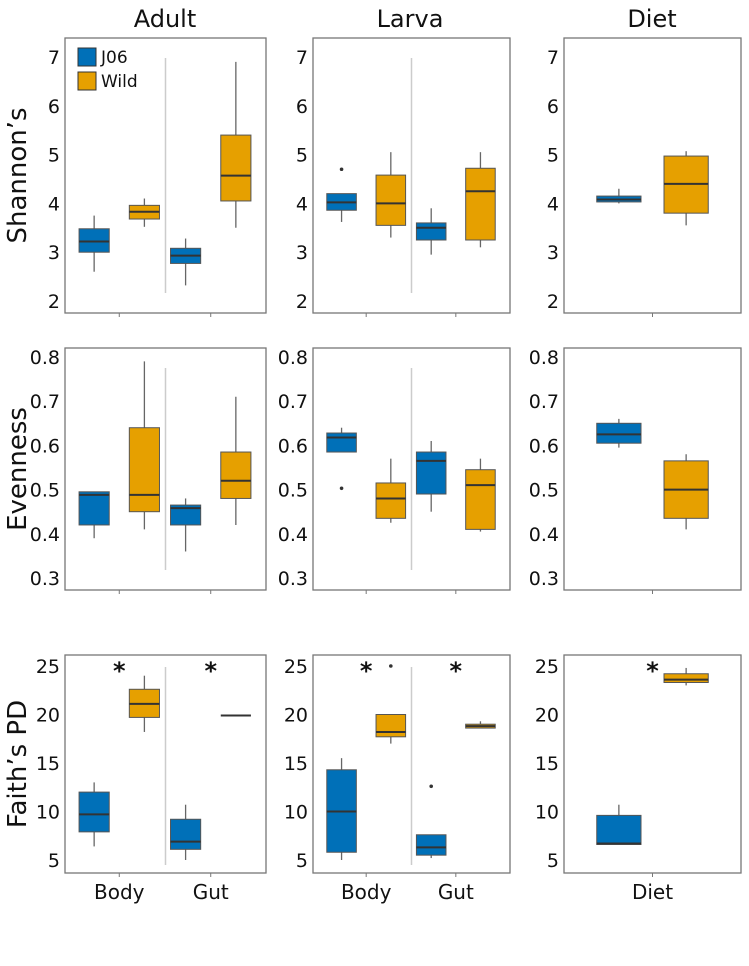 Image resolution: width=749 pixels, height=966 pixels. Describe the element at coordinates (431, 786) in the screenshot. I see `box-j06-gut-outlier` at that location.